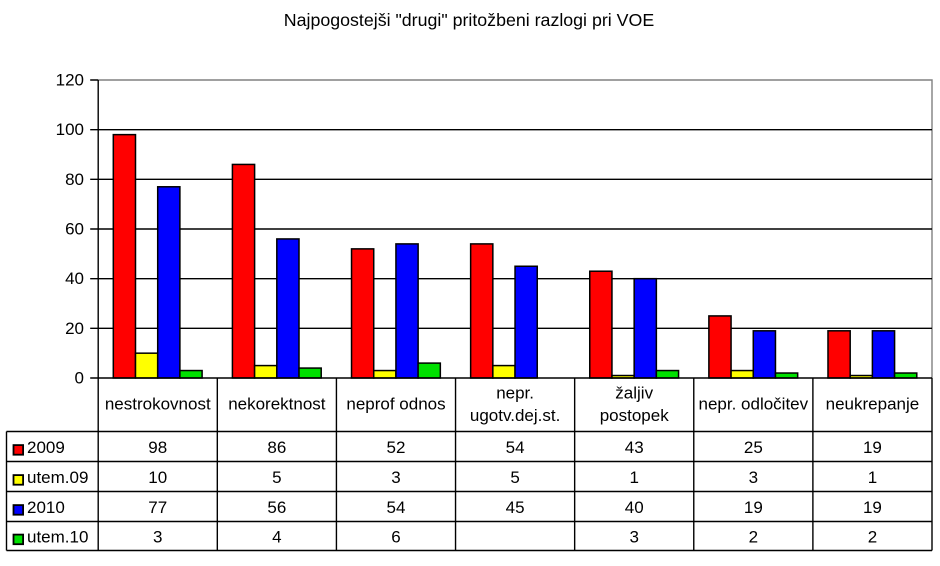  What do you see at coordinates (157, 447) in the screenshot?
I see `svg-text: 98` at bounding box center [157, 447].